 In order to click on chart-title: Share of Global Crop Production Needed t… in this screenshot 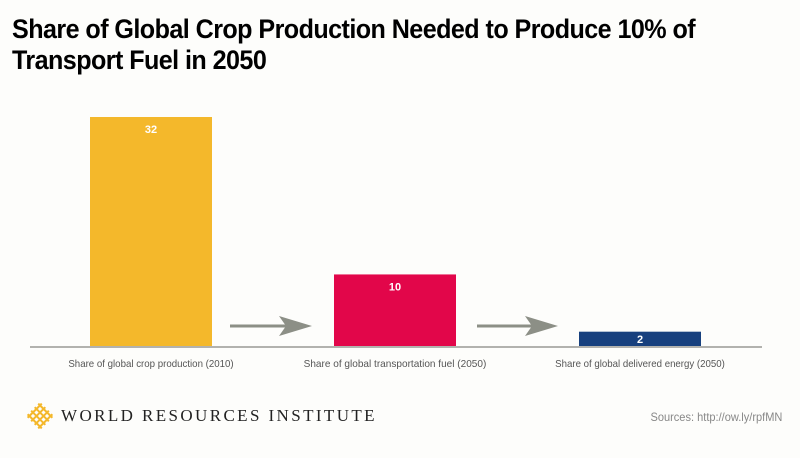, I will do `click(354, 44)`.